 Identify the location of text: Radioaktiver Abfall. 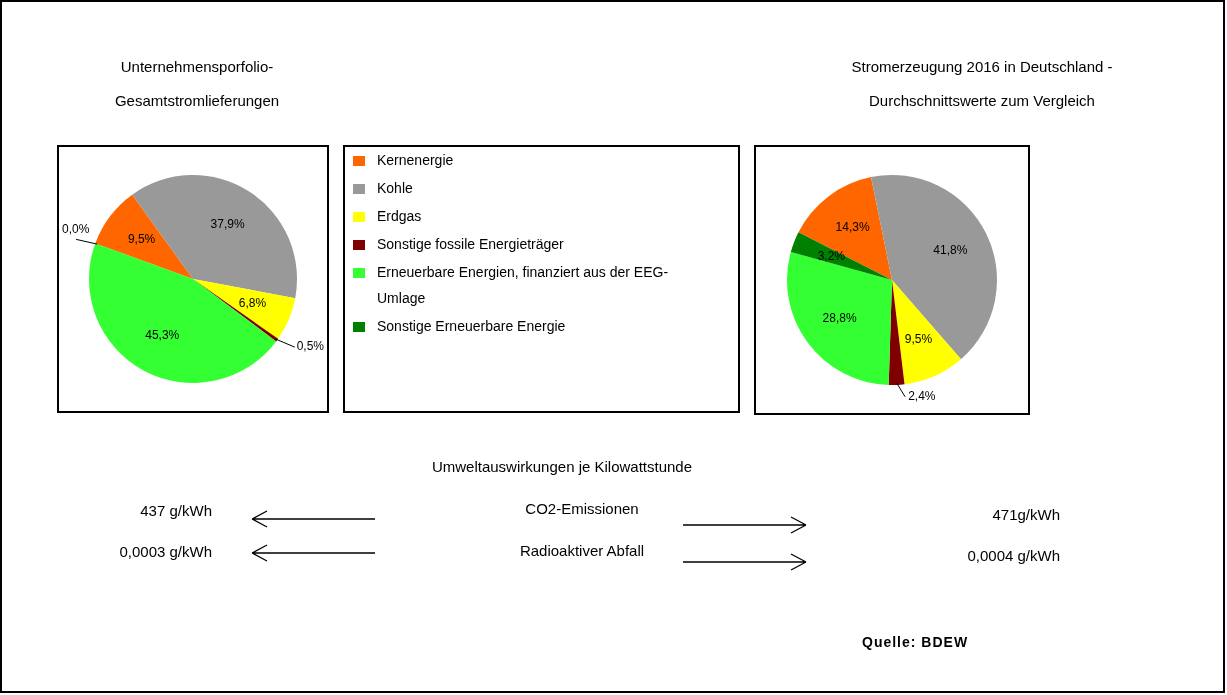
(582, 550).